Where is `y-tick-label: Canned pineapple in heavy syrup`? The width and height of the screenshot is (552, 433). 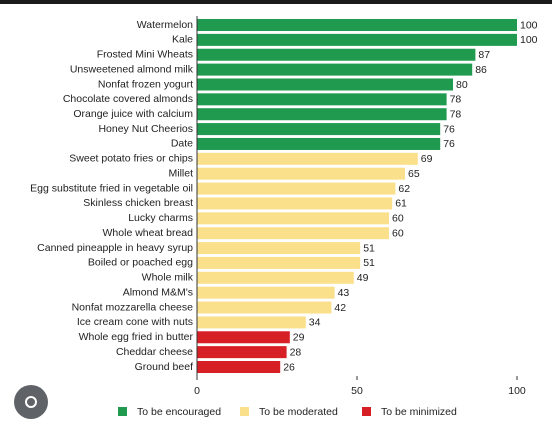
y-tick-label: Canned pineapple in heavy syrup is located at coordinates (115, 248).